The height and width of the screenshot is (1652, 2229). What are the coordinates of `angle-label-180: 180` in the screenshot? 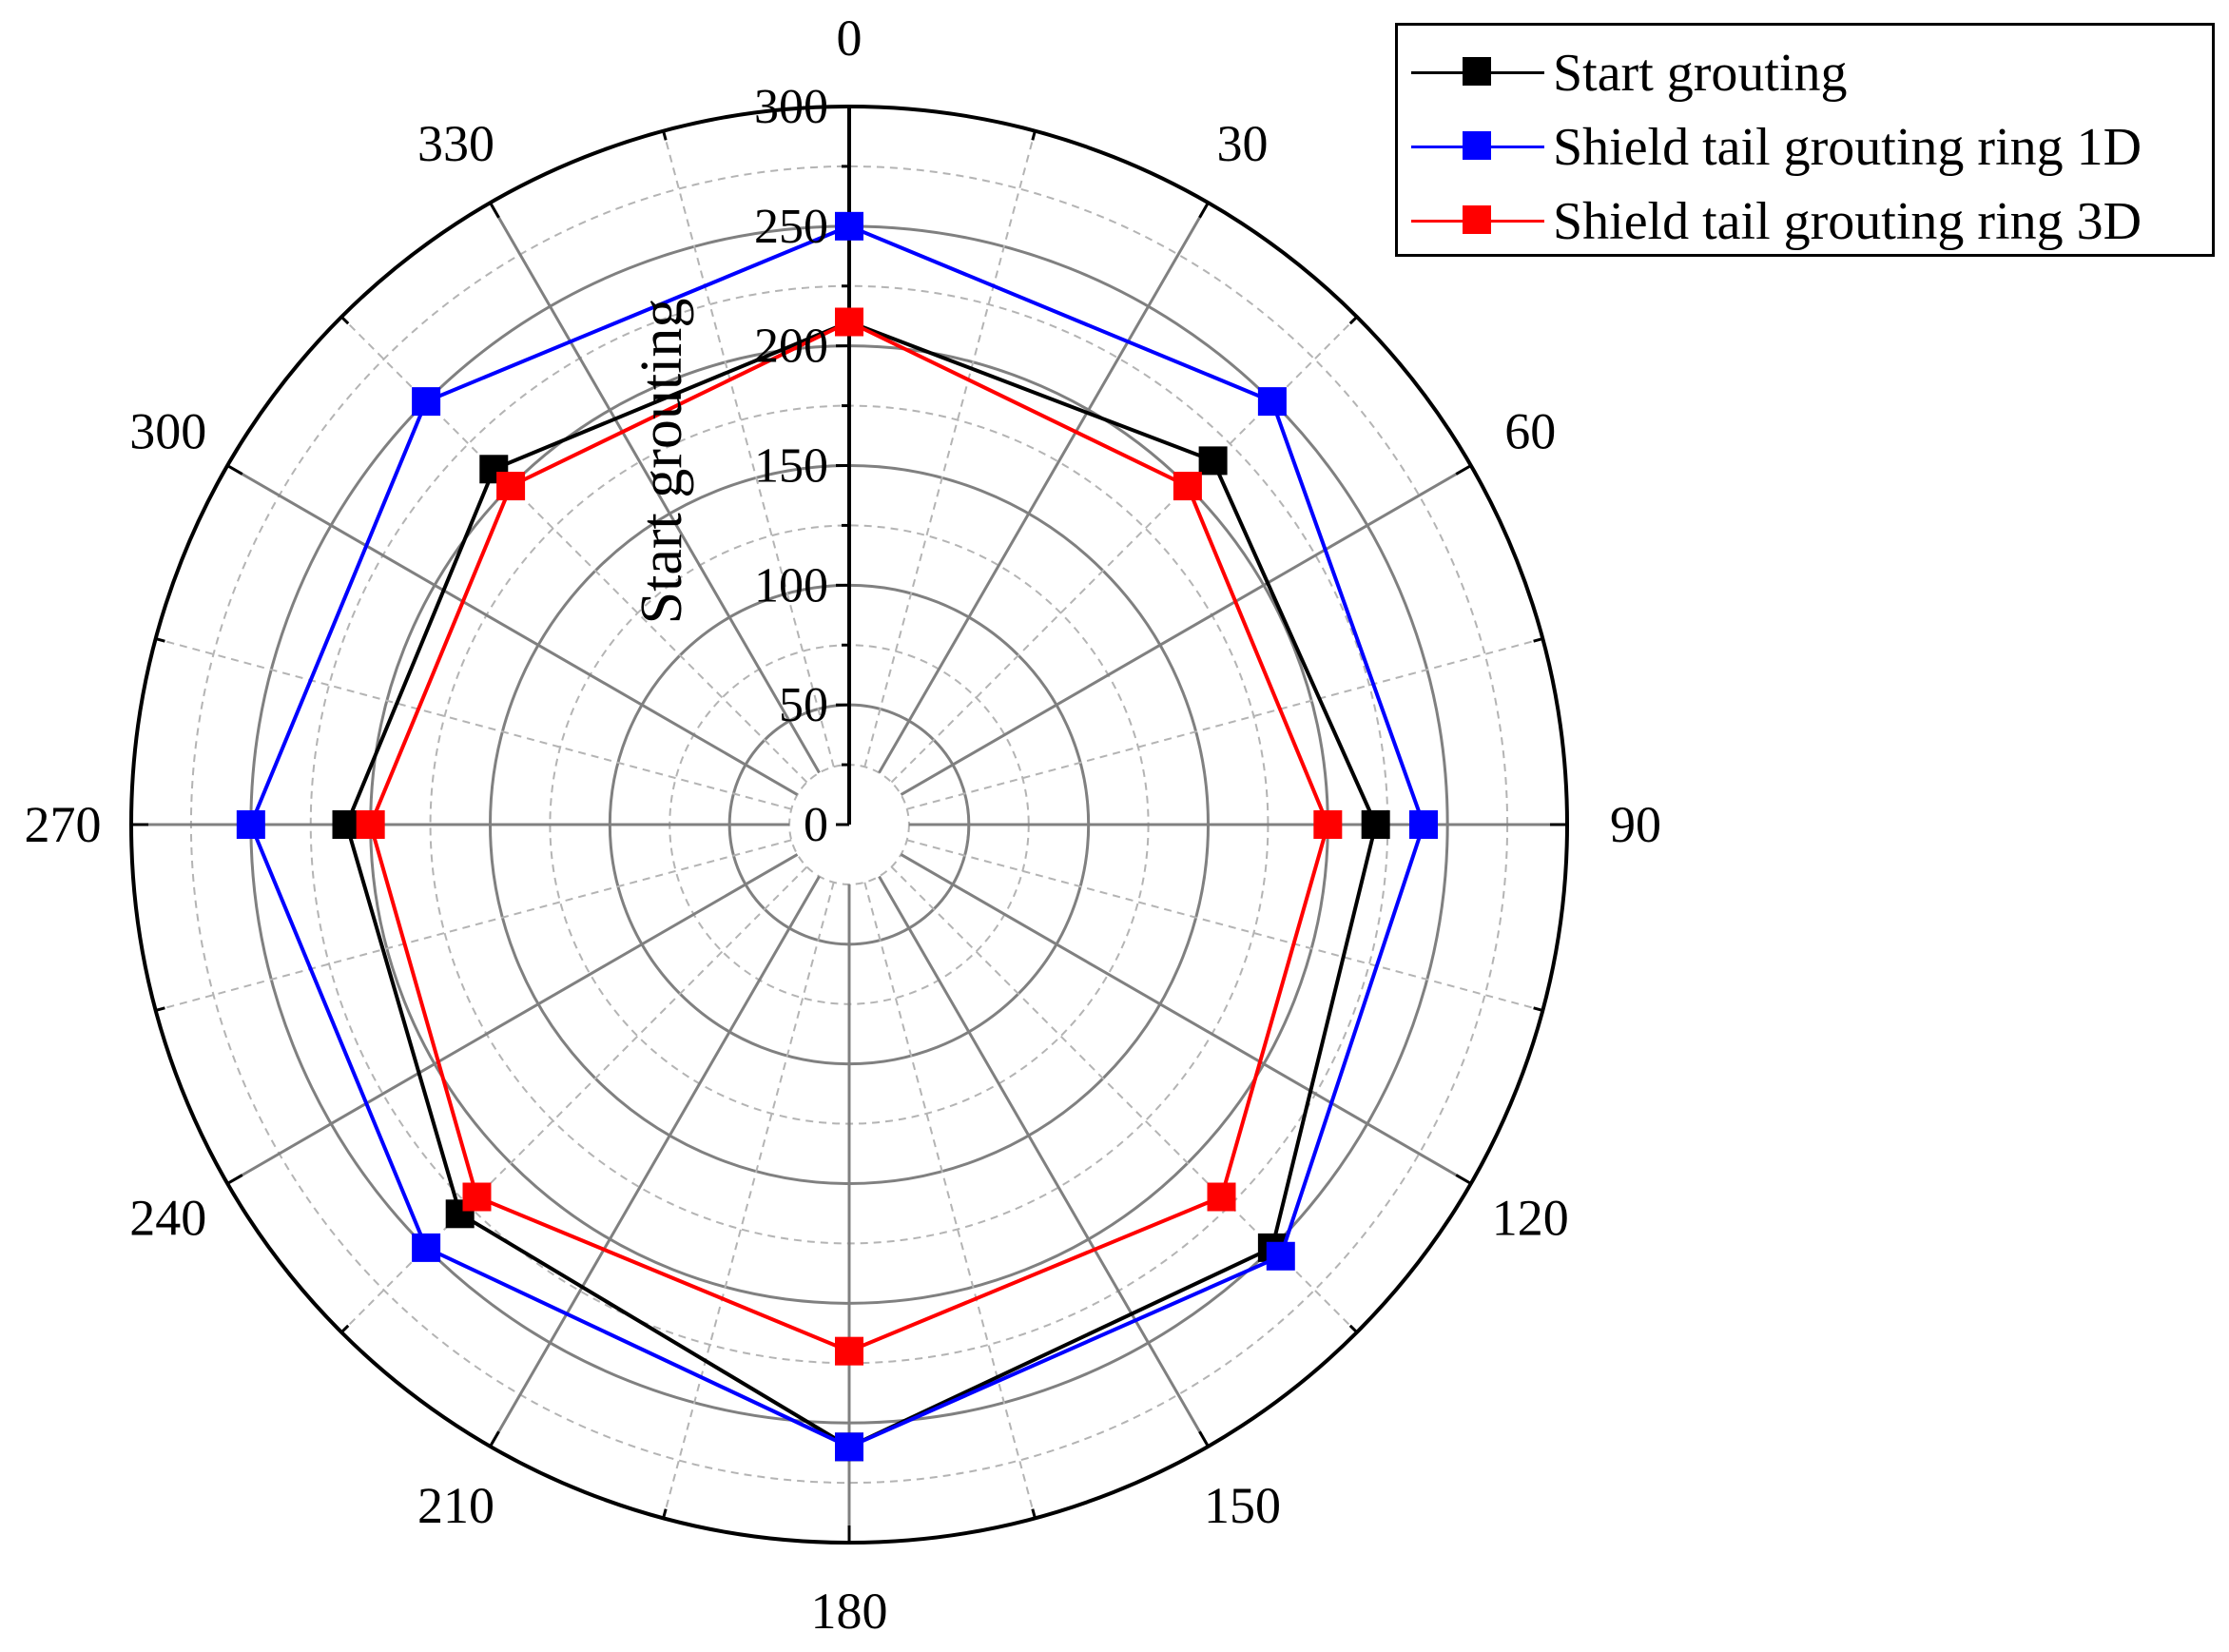 It's located at (850, 1611).